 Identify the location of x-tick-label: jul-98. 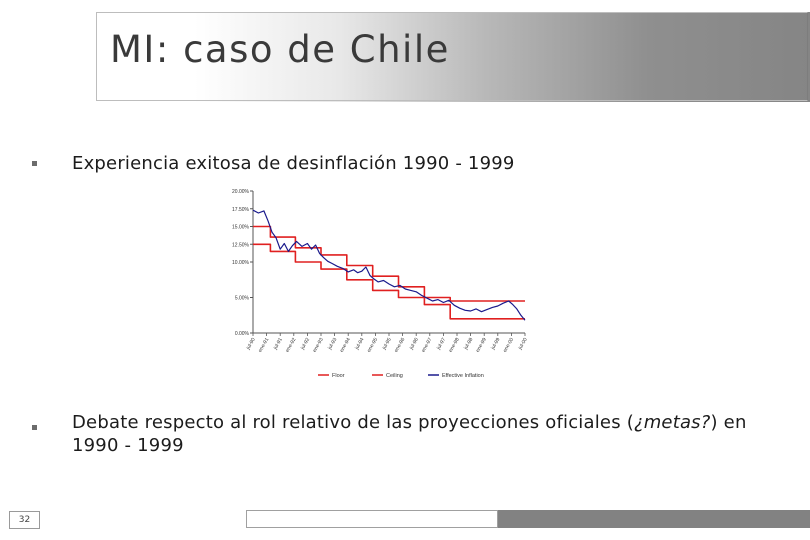
(469, 344).